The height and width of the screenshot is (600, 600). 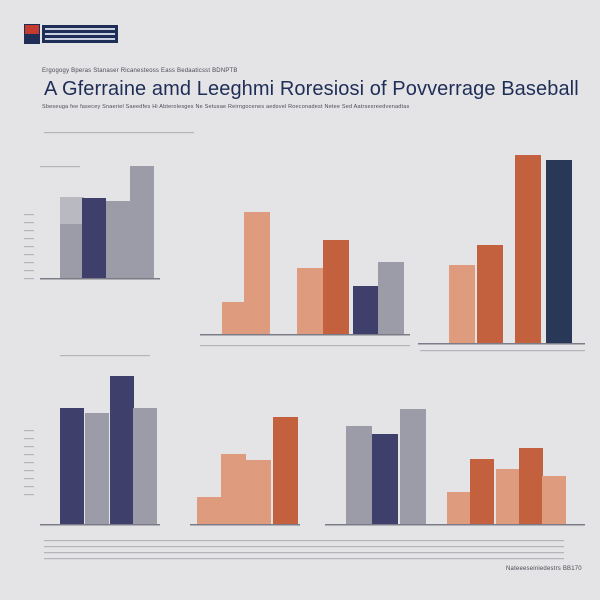 What do you see at coordinates (80, 34) in the screenshot?
I see `logo-plate` at bounding box center [80, 34].